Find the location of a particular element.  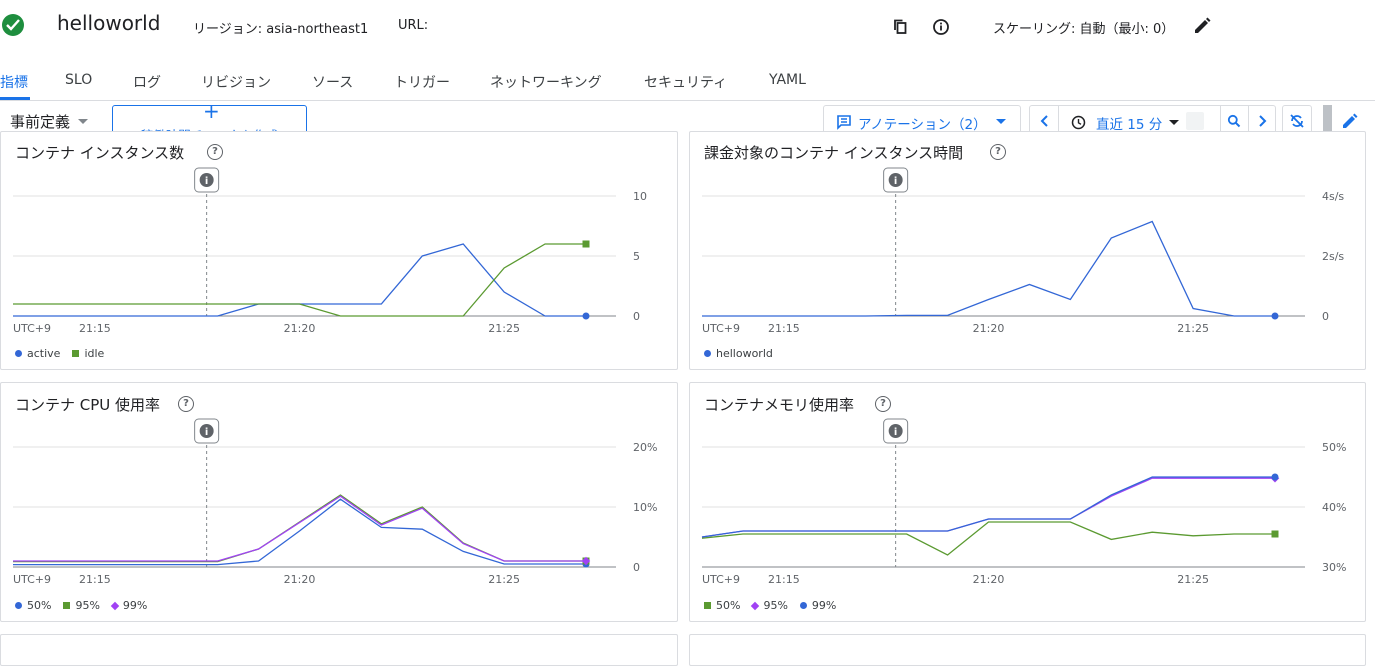

clock-icon is located at coordinates (1078, 122).